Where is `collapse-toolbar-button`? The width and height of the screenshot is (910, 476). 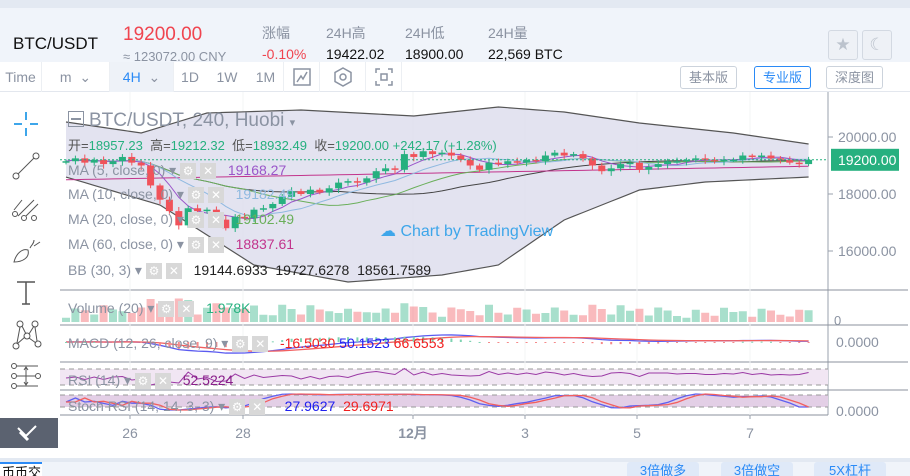 collapse-toolbar-button is located at coordinates (29, 433).